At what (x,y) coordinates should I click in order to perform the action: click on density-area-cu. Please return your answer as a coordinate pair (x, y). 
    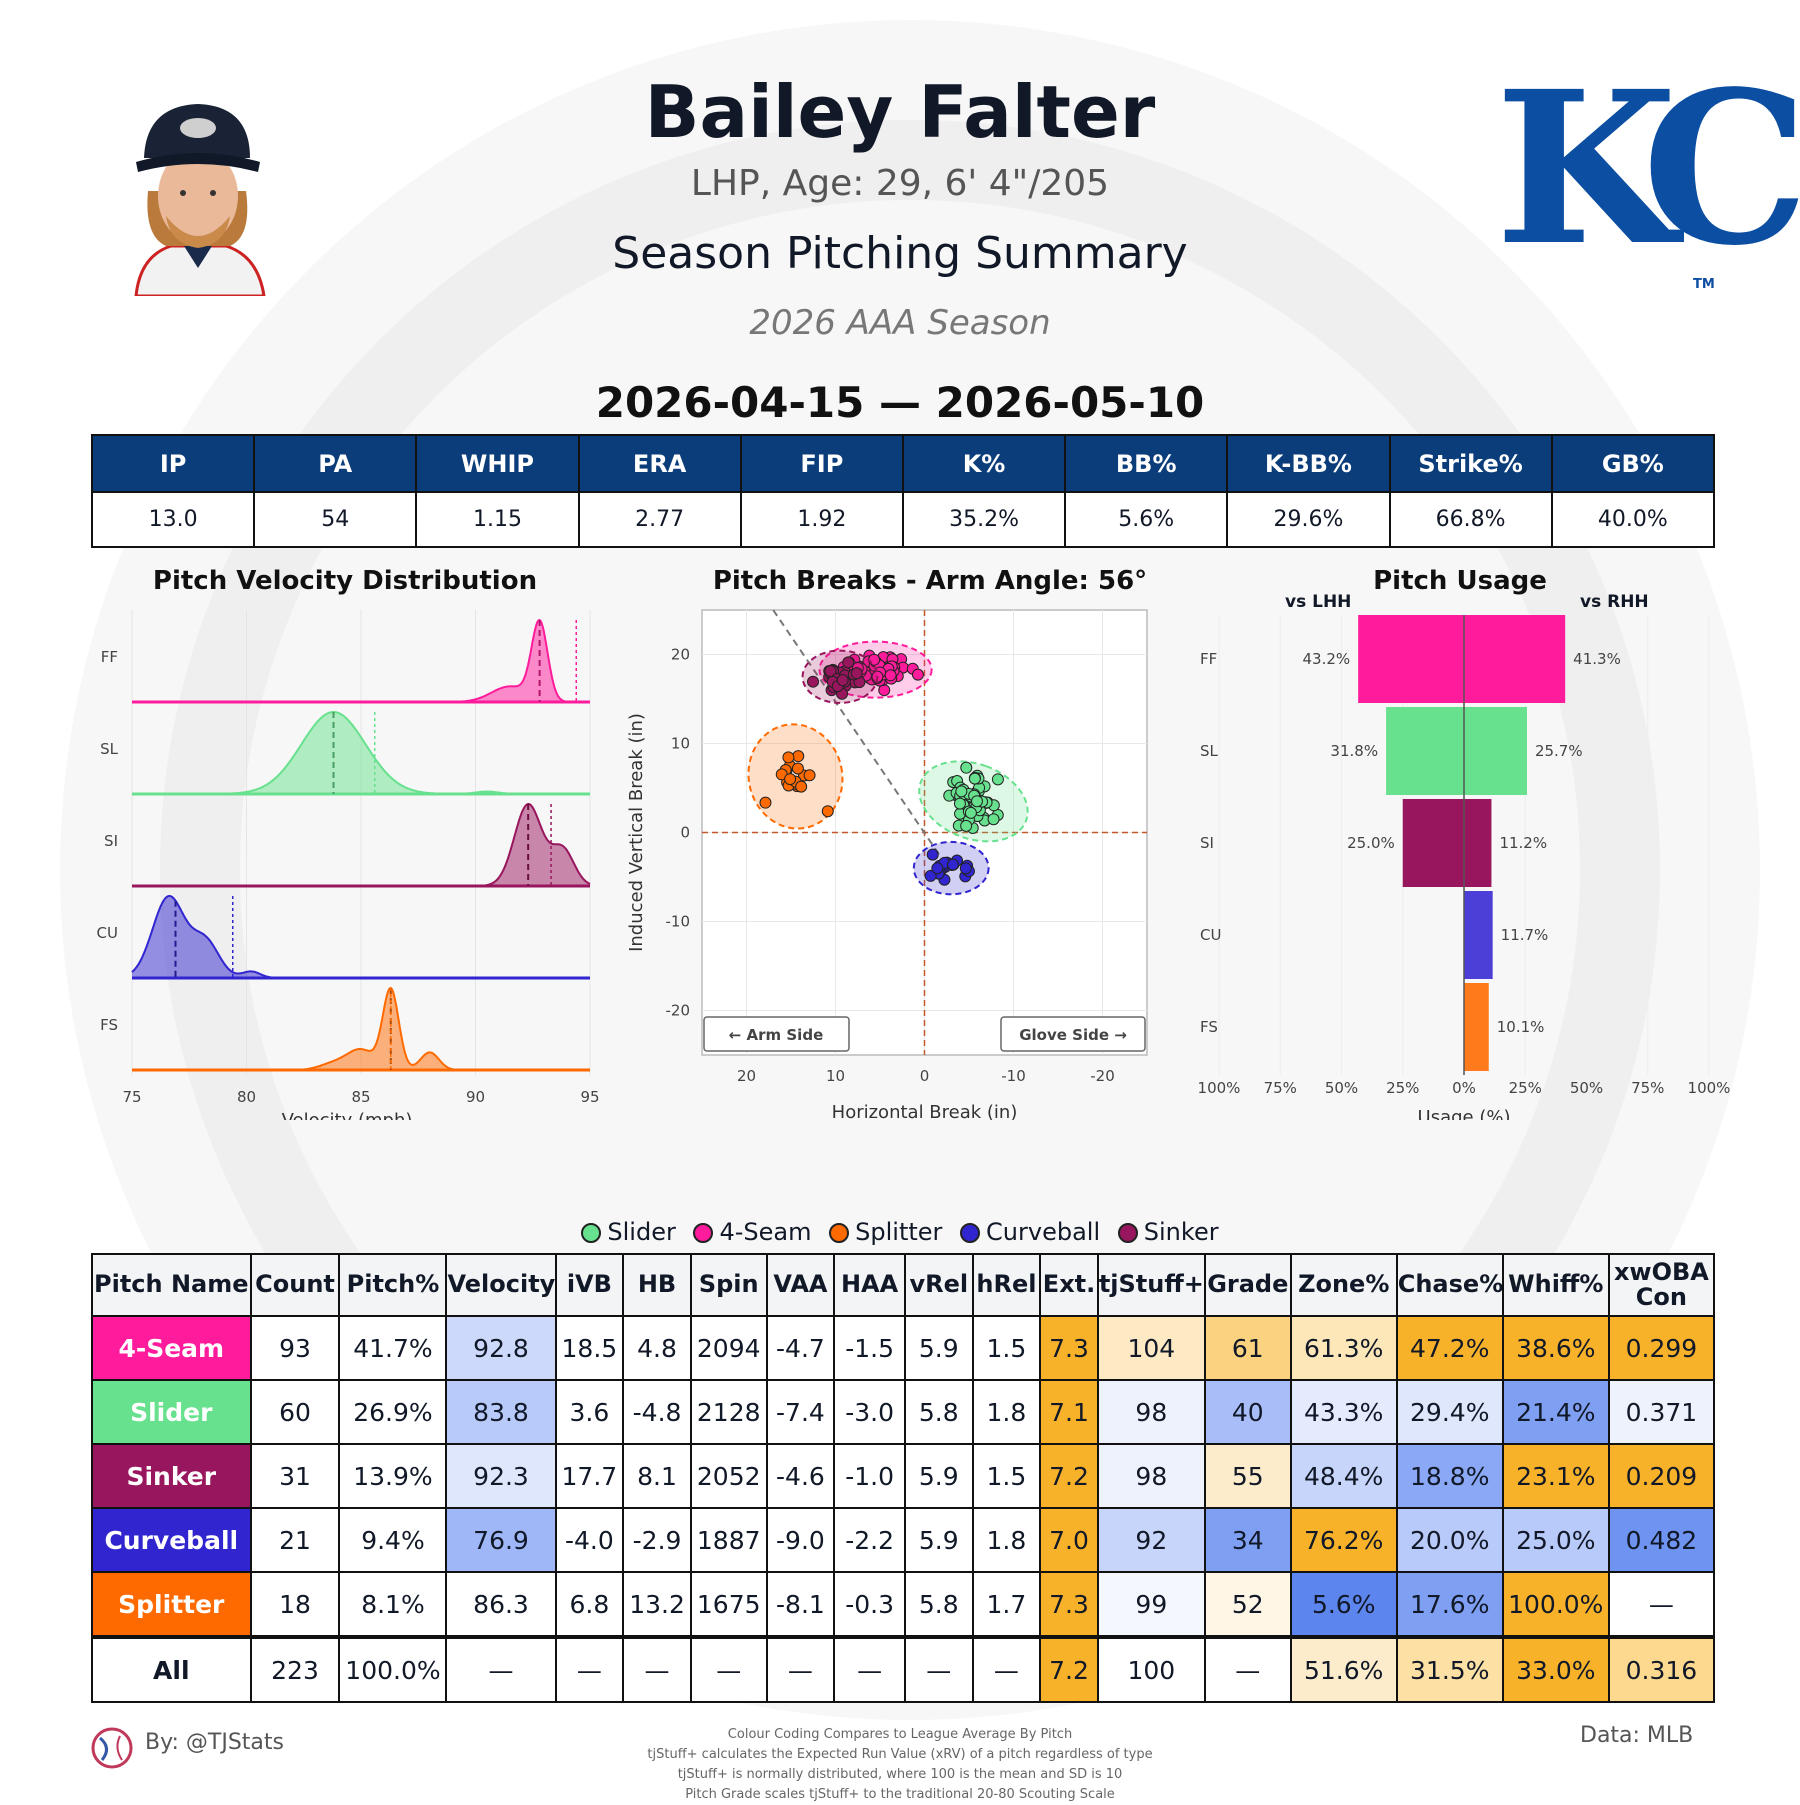
    Looking at the image, I should click on (361, 937).